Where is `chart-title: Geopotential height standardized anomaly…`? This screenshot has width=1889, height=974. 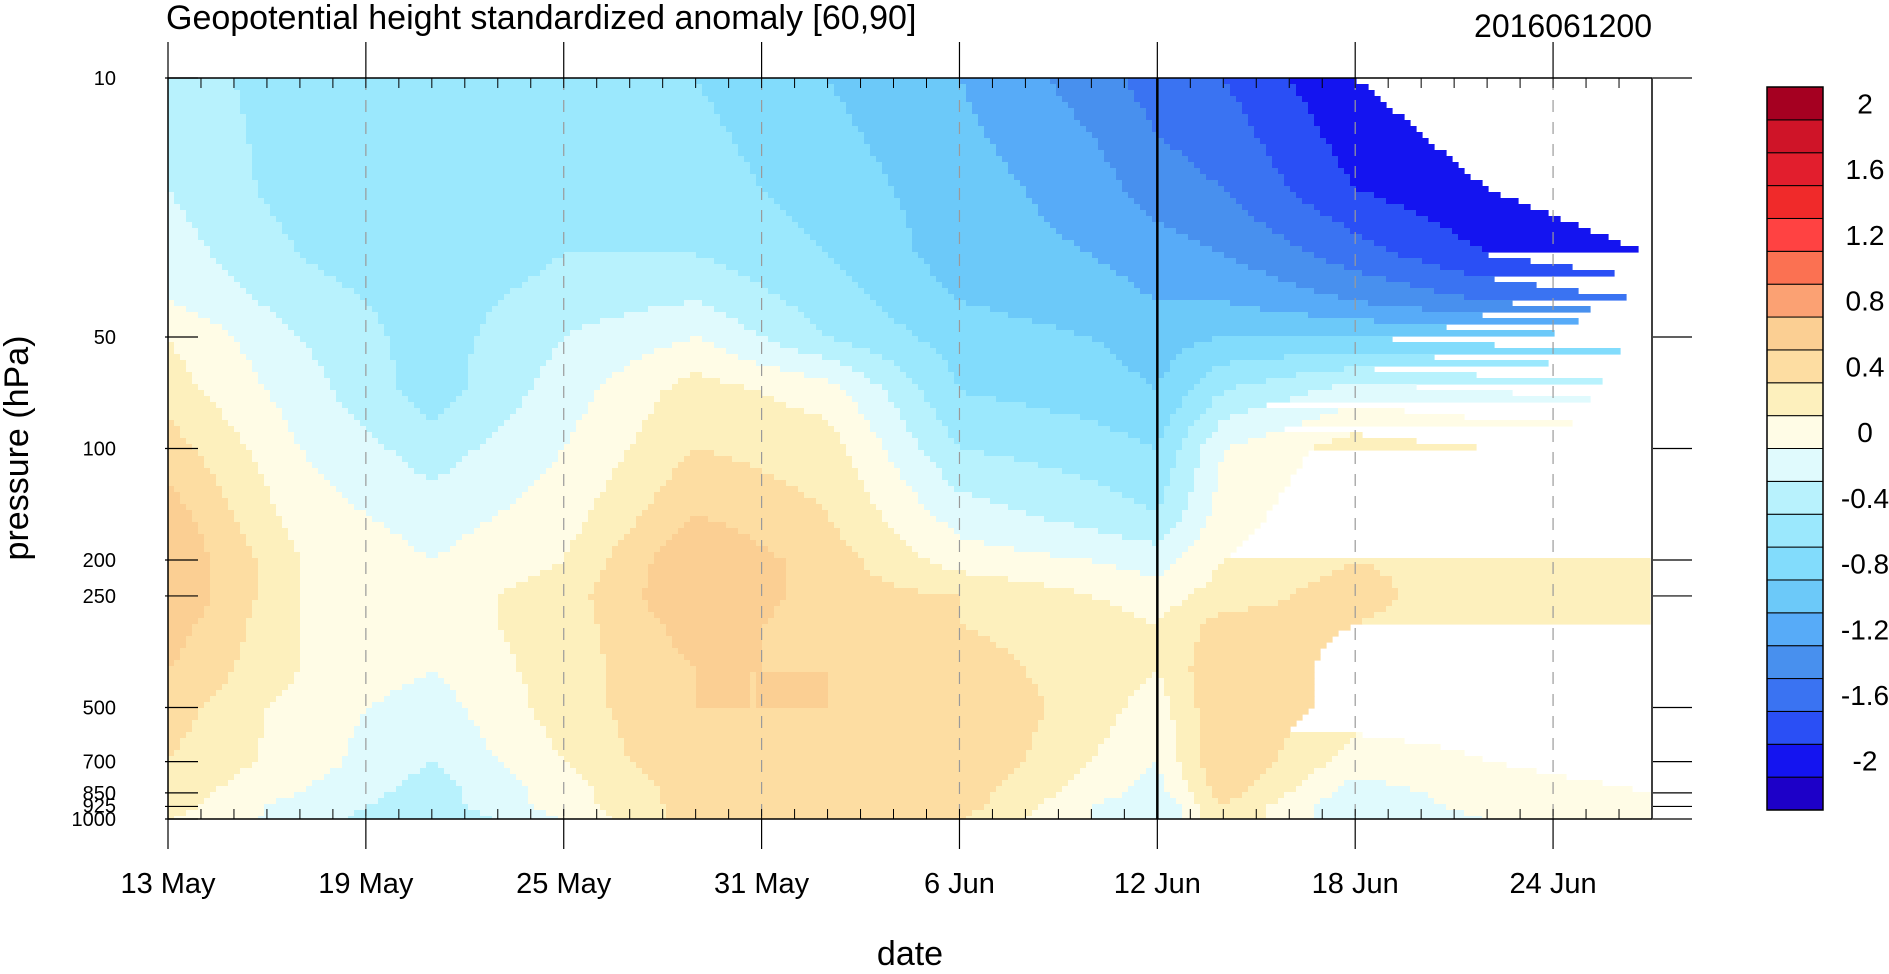
chart-title: Geopotential height standardized anomaly… is located at coordinates (541, 18).